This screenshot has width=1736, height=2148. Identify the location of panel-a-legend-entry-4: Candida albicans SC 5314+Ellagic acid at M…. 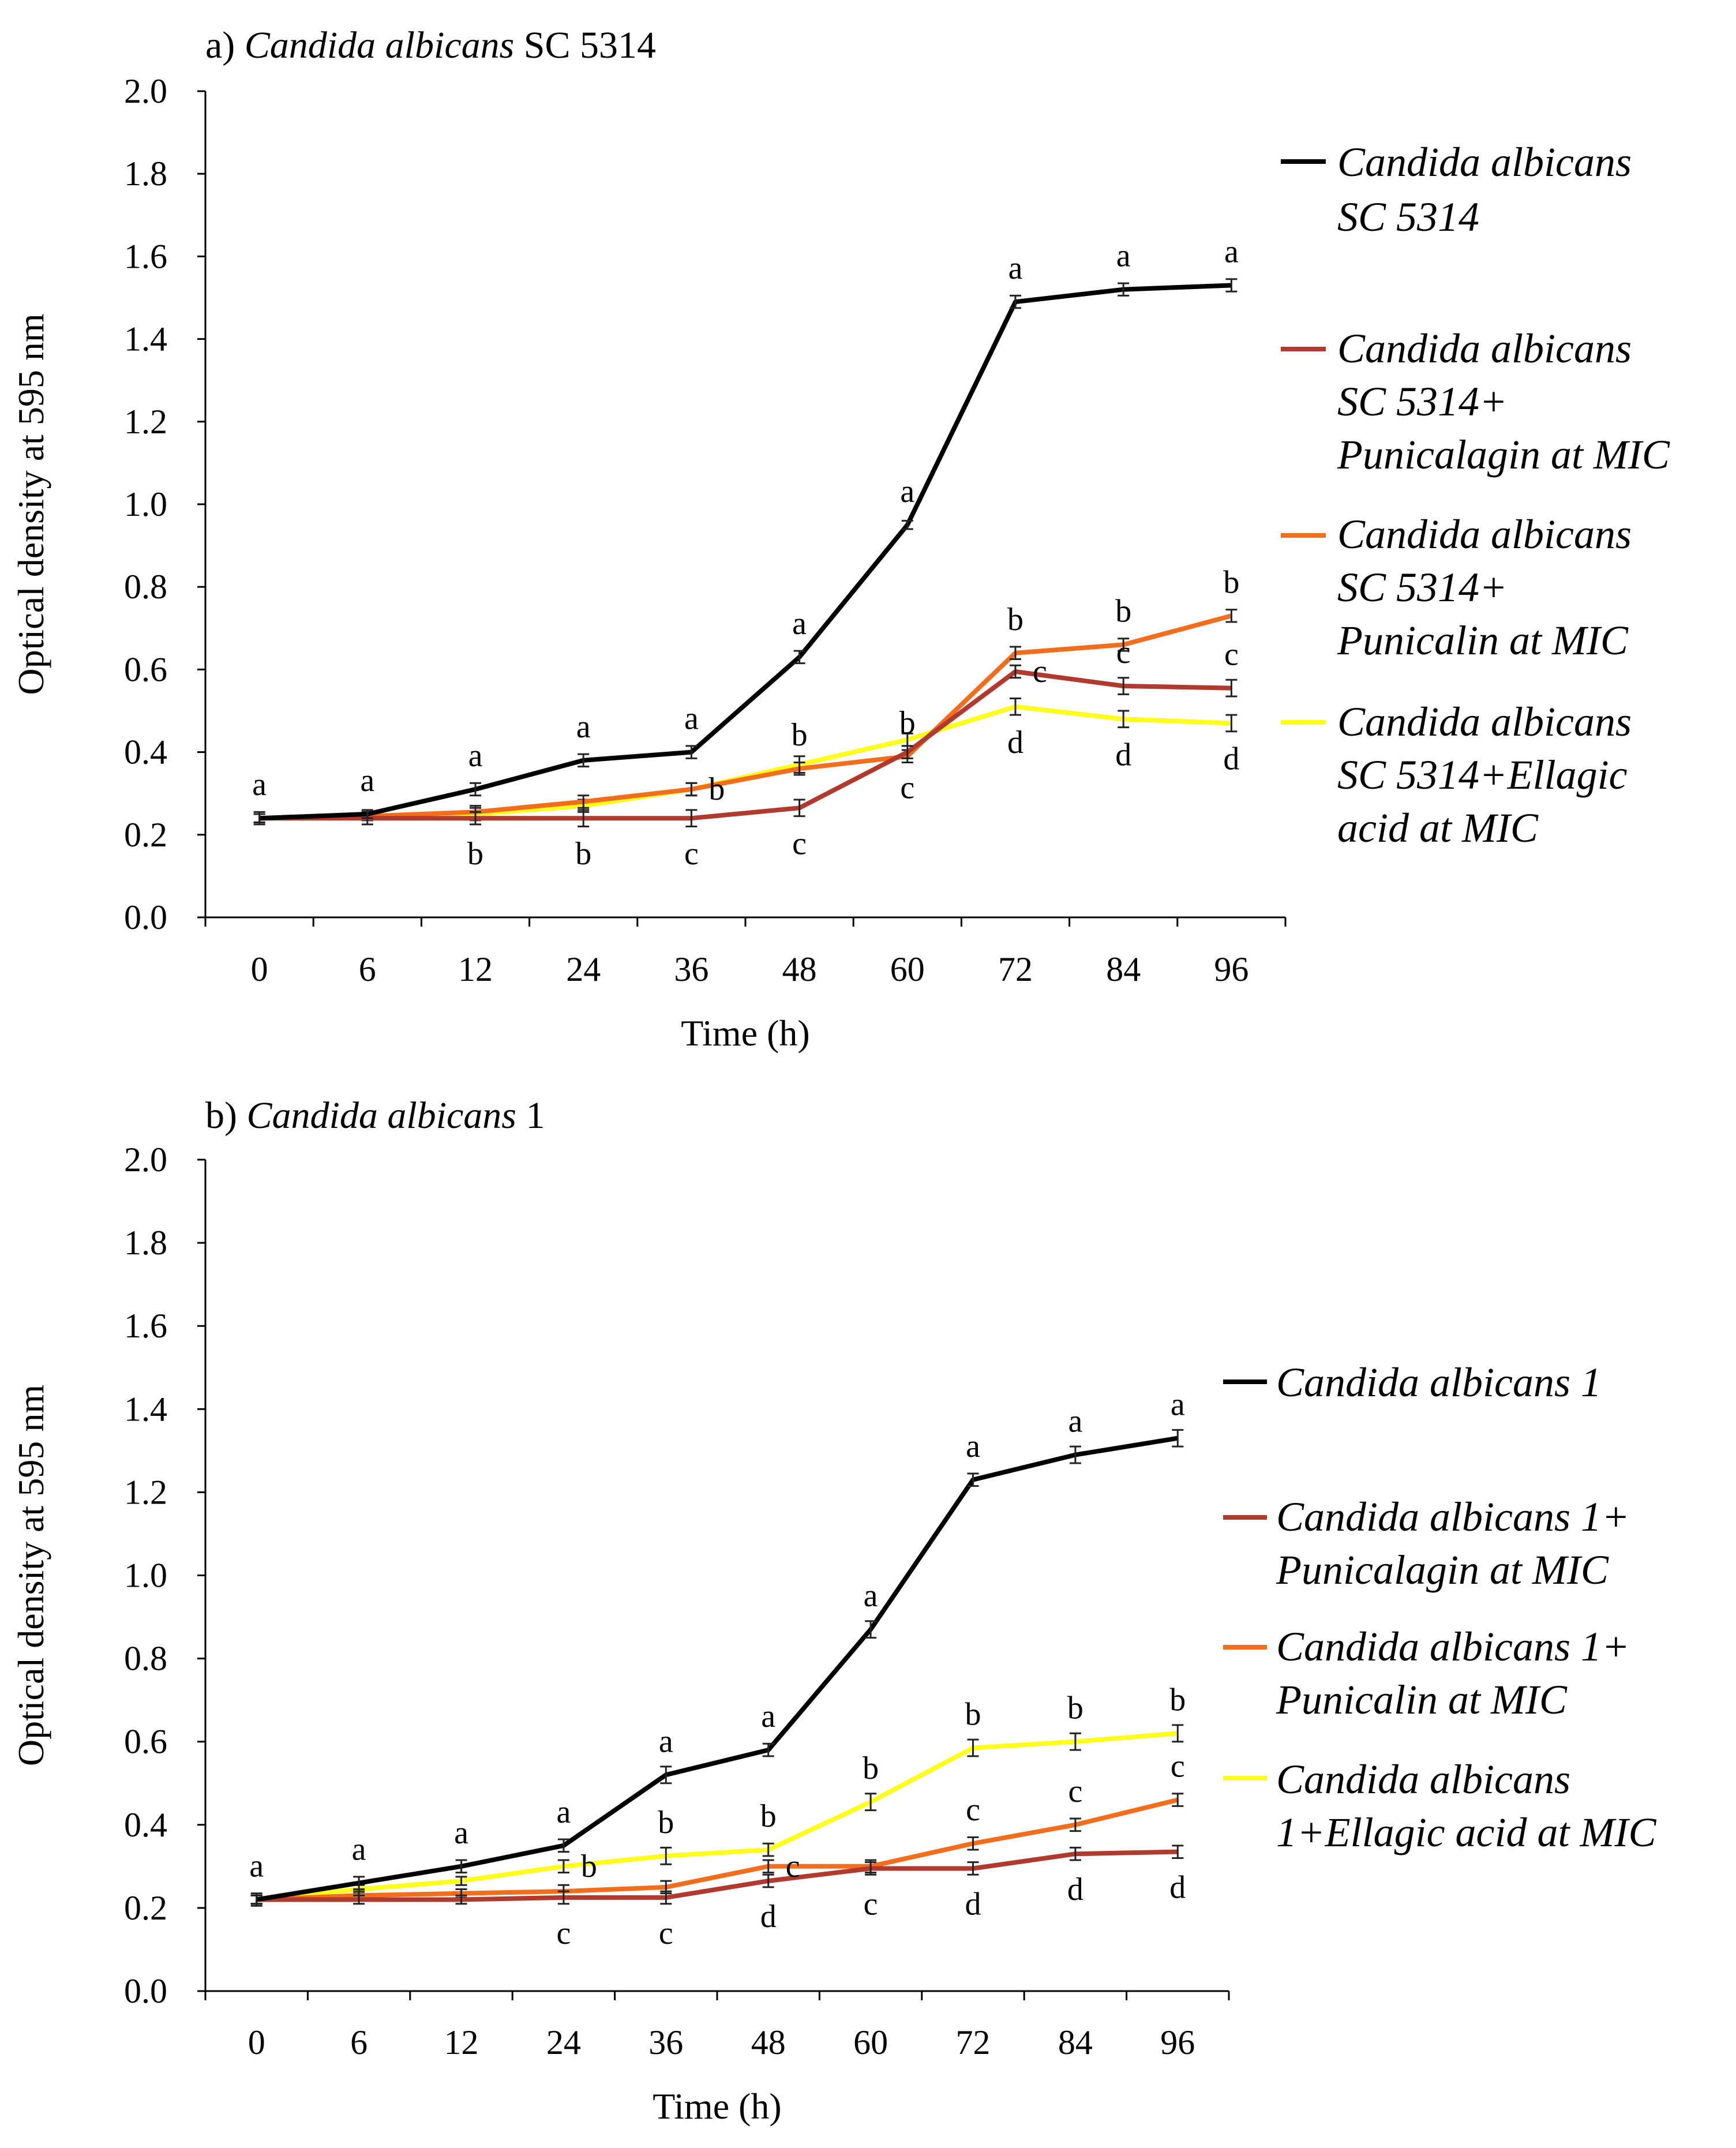
(1456, 775).